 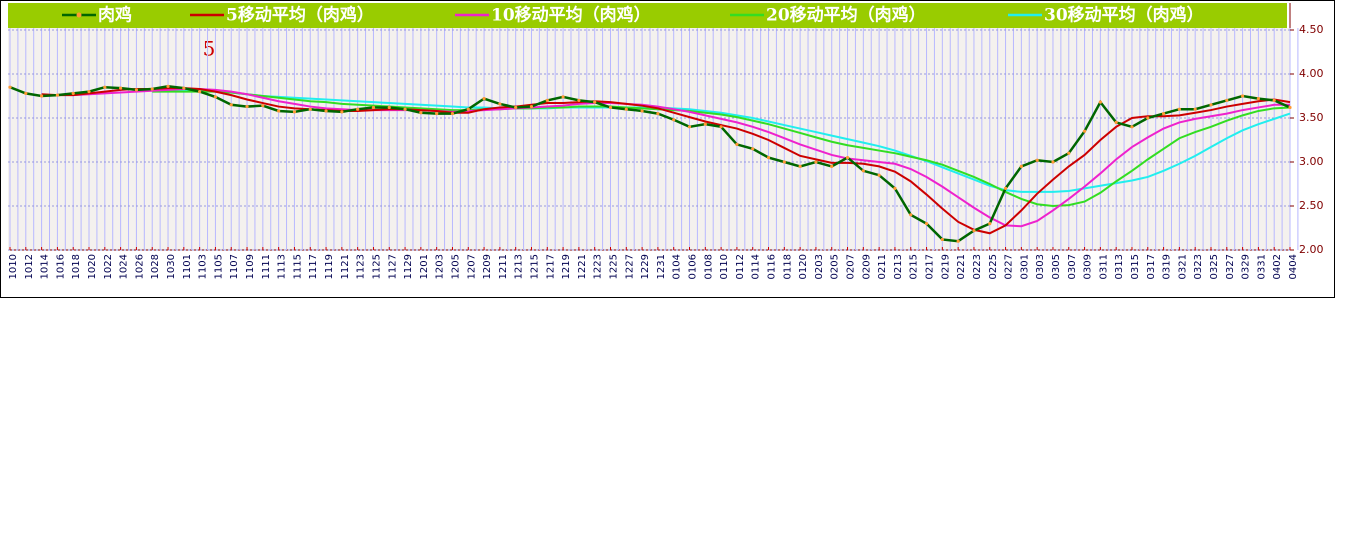 I want to click on x-tick-label: 1227, so click(x=629, y=266).